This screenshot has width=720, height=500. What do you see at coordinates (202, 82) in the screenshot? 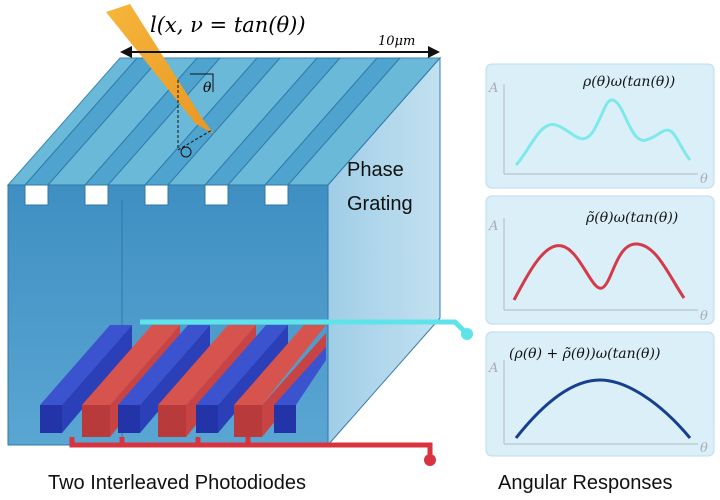
I see `angle-bracket` at bounding box center [202, 82].